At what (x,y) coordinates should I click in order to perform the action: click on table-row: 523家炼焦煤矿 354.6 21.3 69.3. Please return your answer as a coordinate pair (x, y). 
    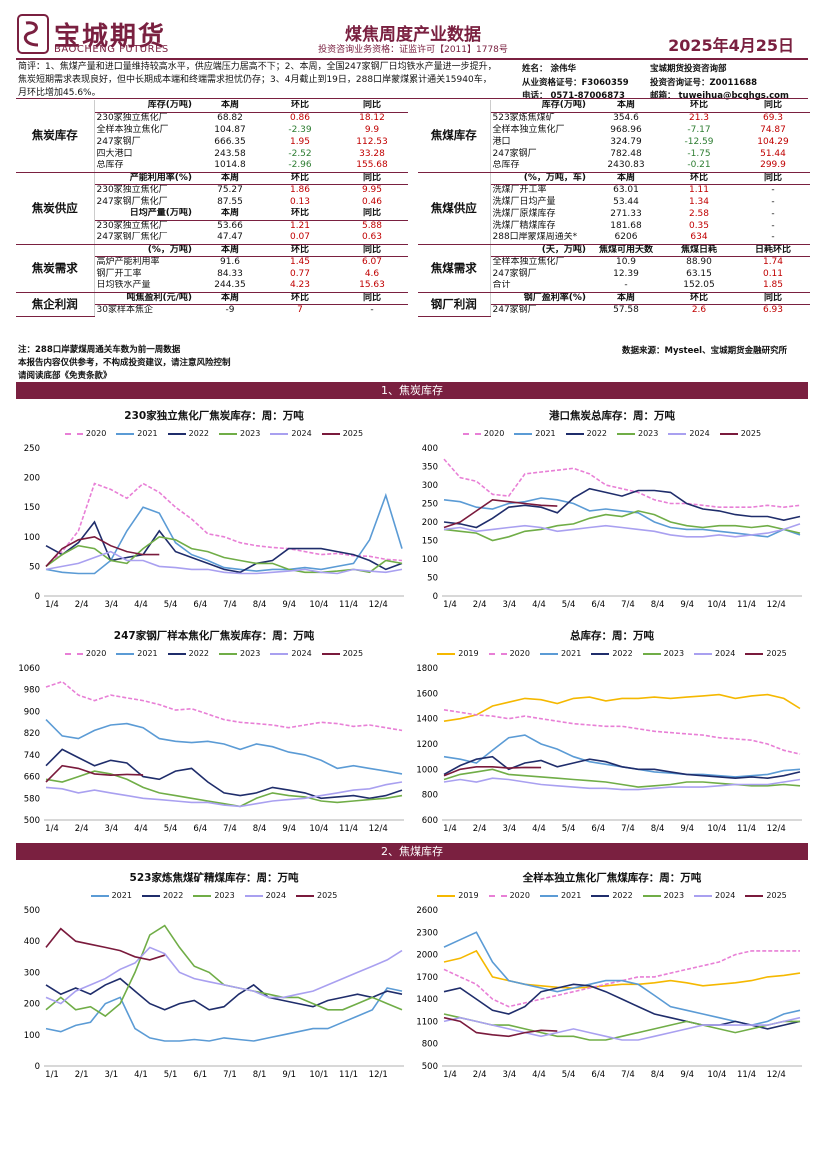
    Looking at the image, I should click on (614, 118).